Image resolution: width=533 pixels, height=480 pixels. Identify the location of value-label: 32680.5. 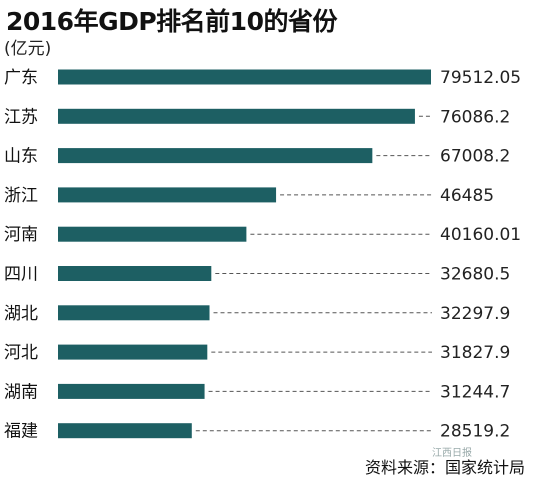
(475, 275).